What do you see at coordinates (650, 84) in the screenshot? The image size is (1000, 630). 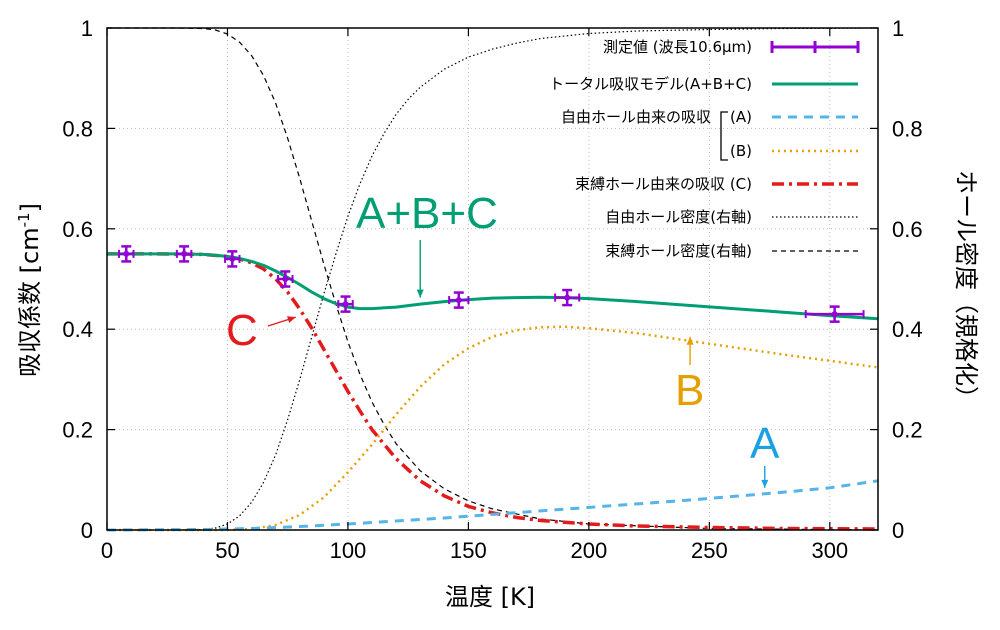 I see `legend-label-total: トータル吸収モデル(A+B+C)` at bounding box center [650, 84].